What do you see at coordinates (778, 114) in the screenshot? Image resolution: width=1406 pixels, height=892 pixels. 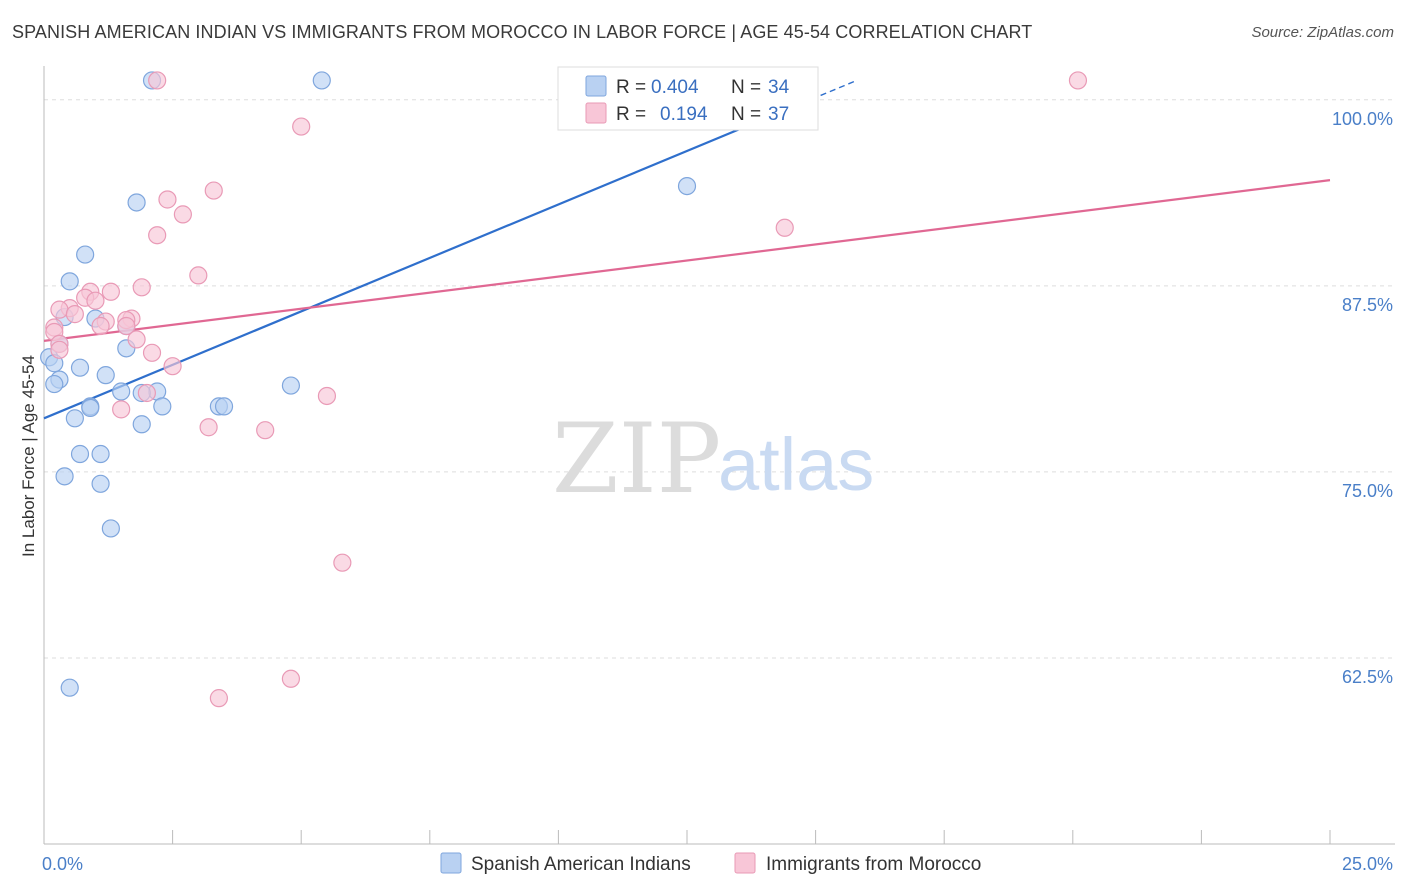 I see `stats-n-value-2: 37` at bounding box center [778, 114].